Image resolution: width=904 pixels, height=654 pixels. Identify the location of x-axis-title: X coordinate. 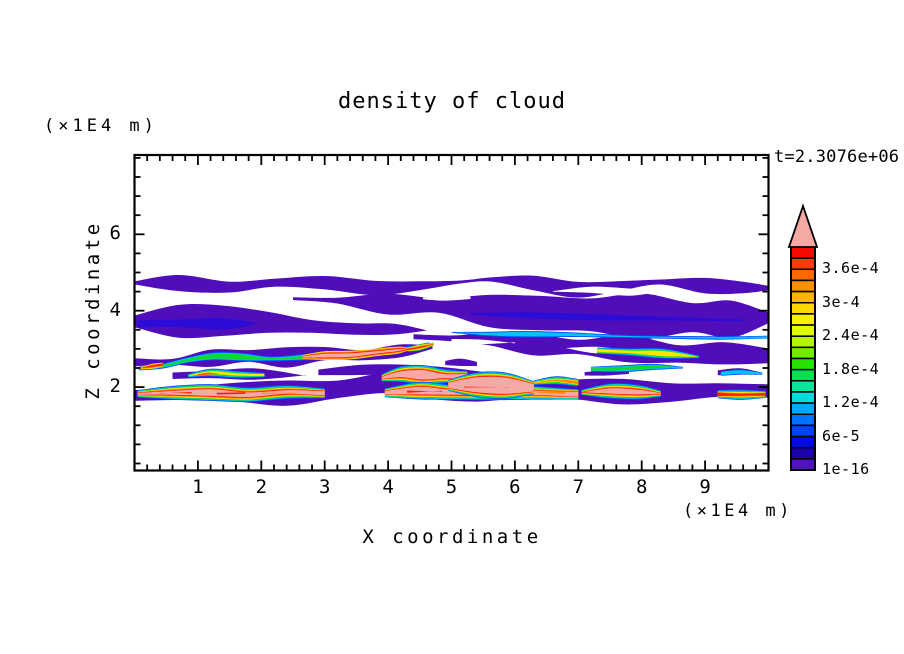
(452, 537).